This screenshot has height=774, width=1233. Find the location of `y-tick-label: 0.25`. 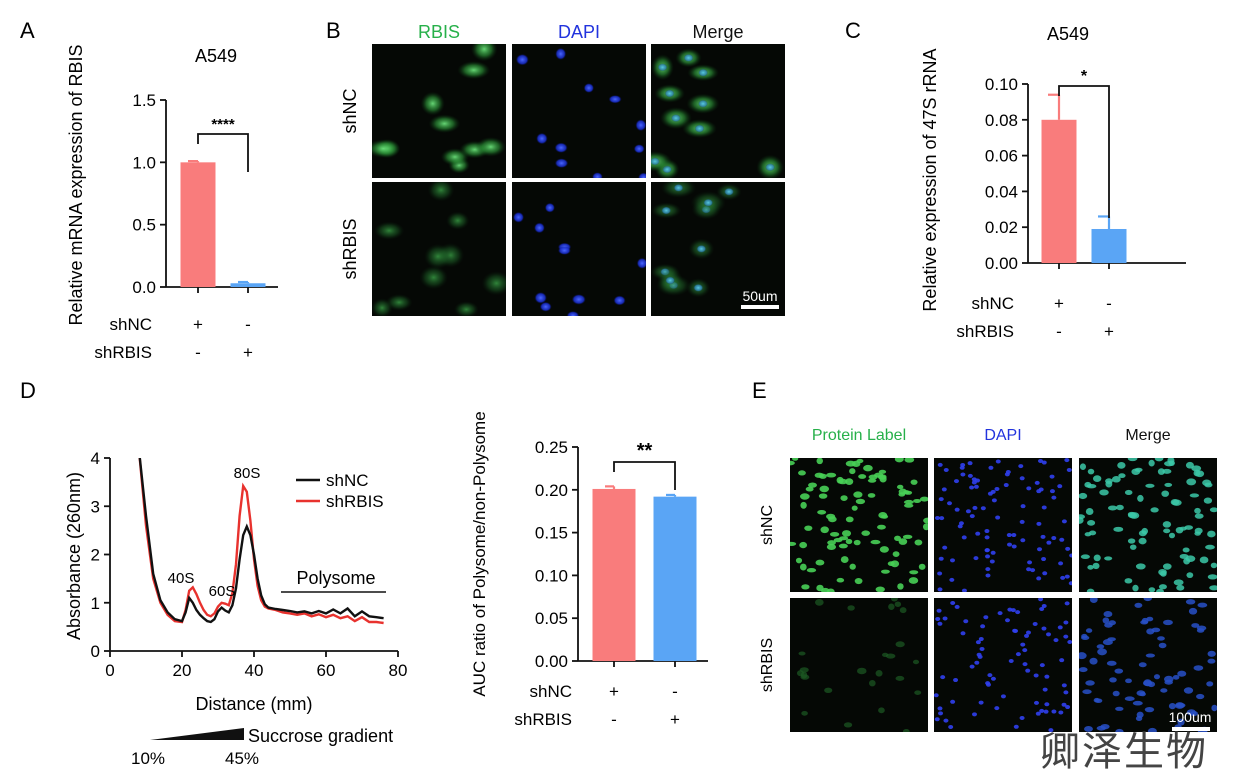

y-tick-label: 0.25 is located at coordinates (551, 447).